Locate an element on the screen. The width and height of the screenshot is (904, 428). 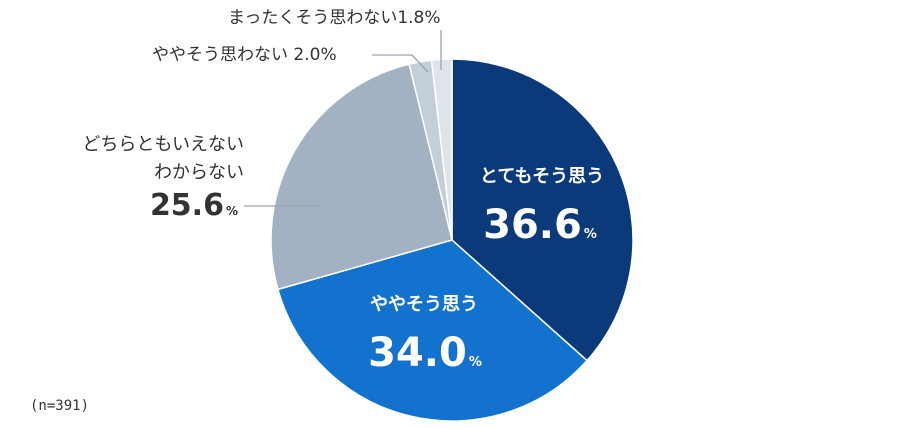
slice-value-0: 36.6% is located at coordinates (540, 225).